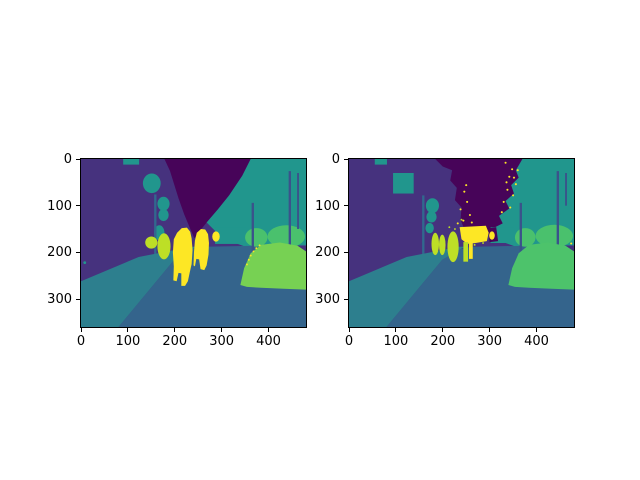  What do you see at coordinates (407, 286) in the screenshot?
I see `sidewalk-region` at bounding box center [407, 286].